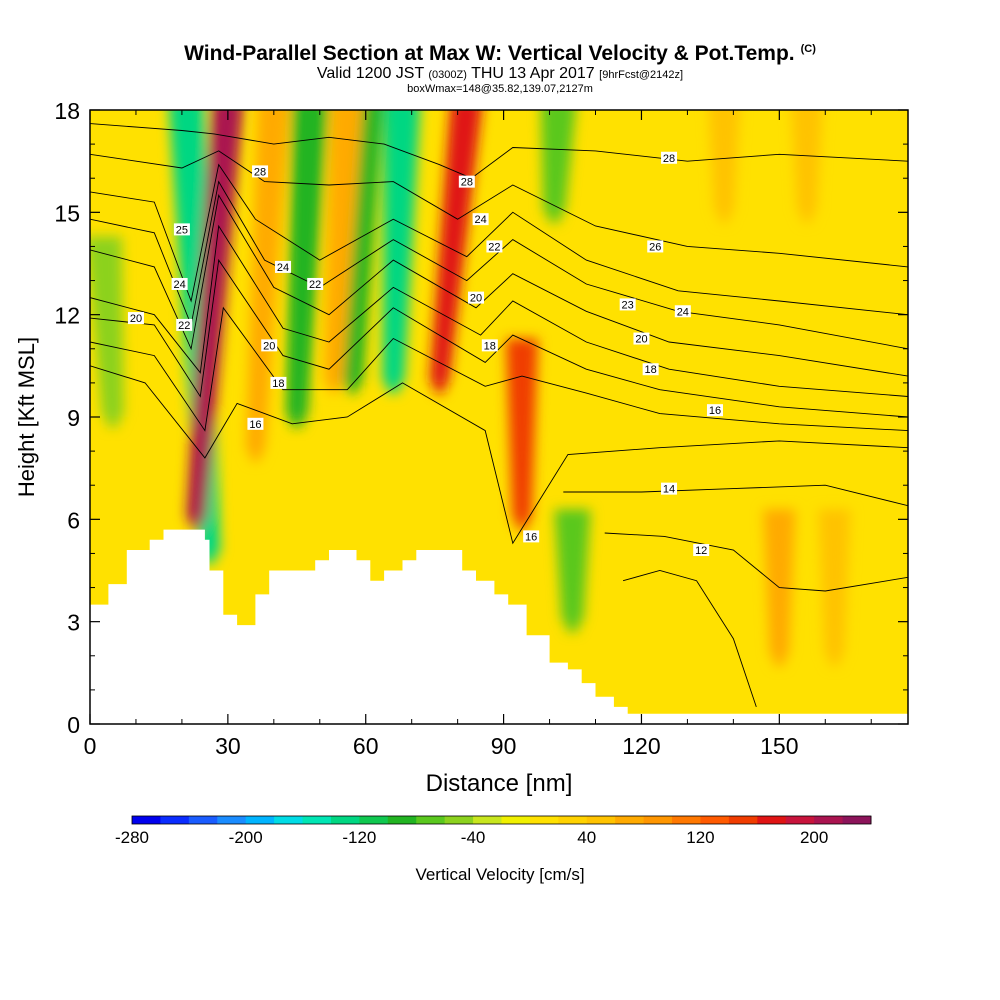 The image size is (1000, 1000). I want to click on contour-label-16: 28, so click(669, 159).